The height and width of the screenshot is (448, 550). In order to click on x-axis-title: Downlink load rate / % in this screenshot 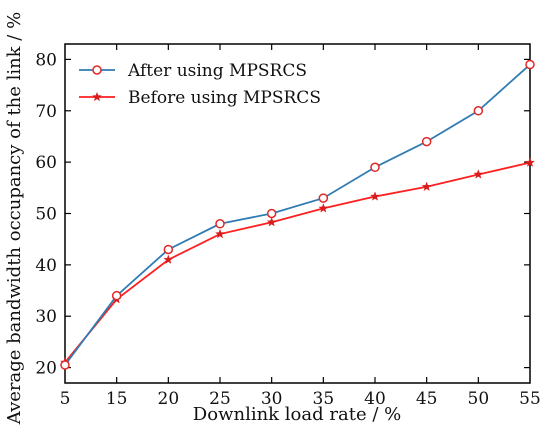, I will do `click(297, 414)`.